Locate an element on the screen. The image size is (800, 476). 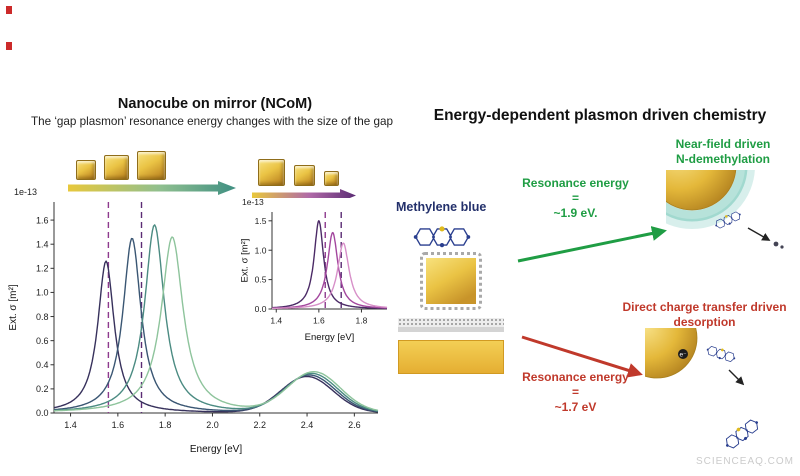
charge-transfer-illustration: e⁻ is located at coordinates (695, 357).